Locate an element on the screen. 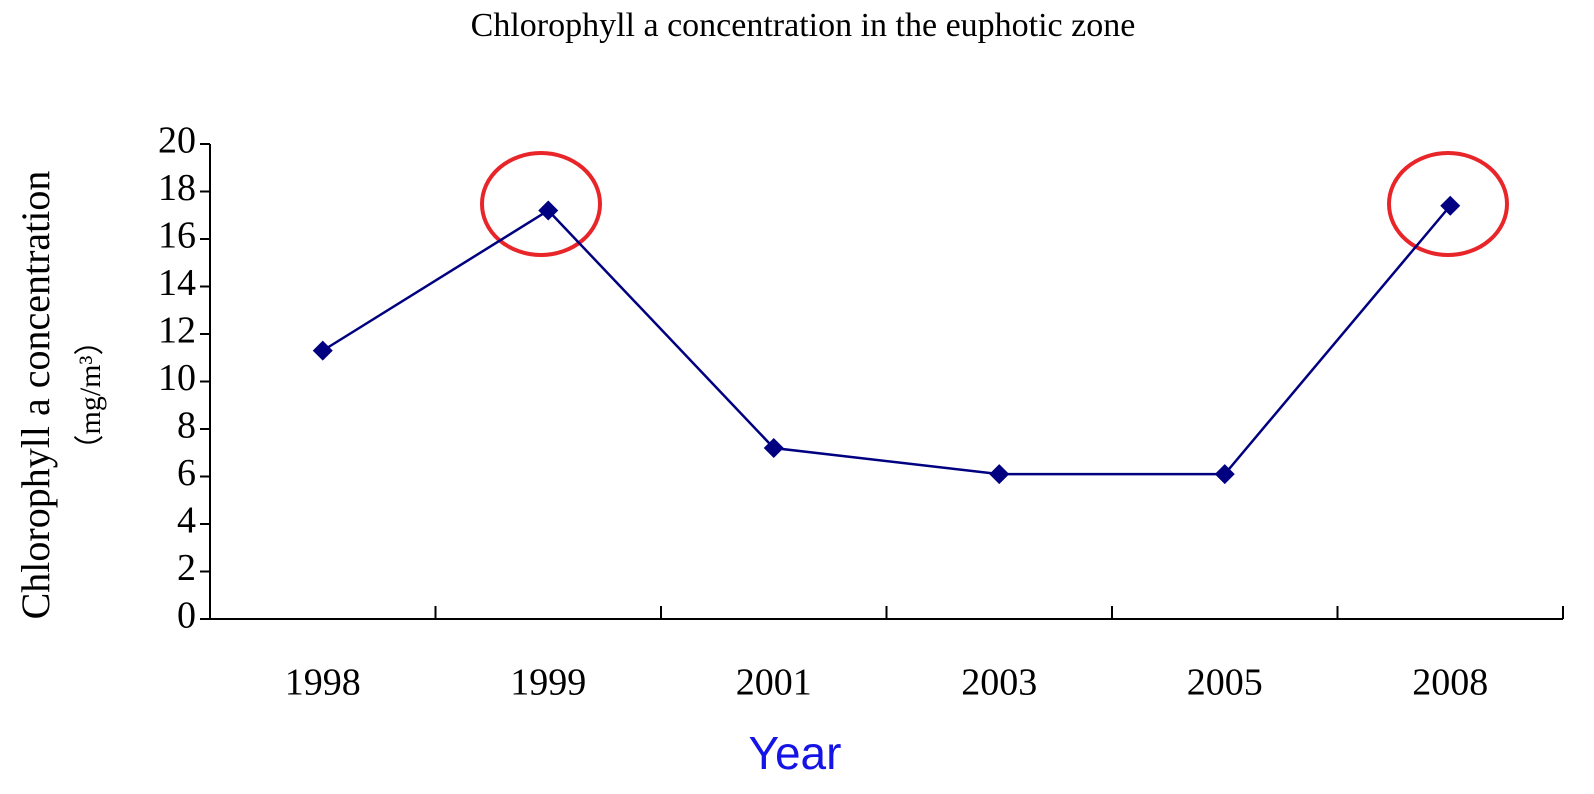 The height and width of the screenshot is (794, 1594). x-tick-label: 1999 is located at coordinates (548, 683).